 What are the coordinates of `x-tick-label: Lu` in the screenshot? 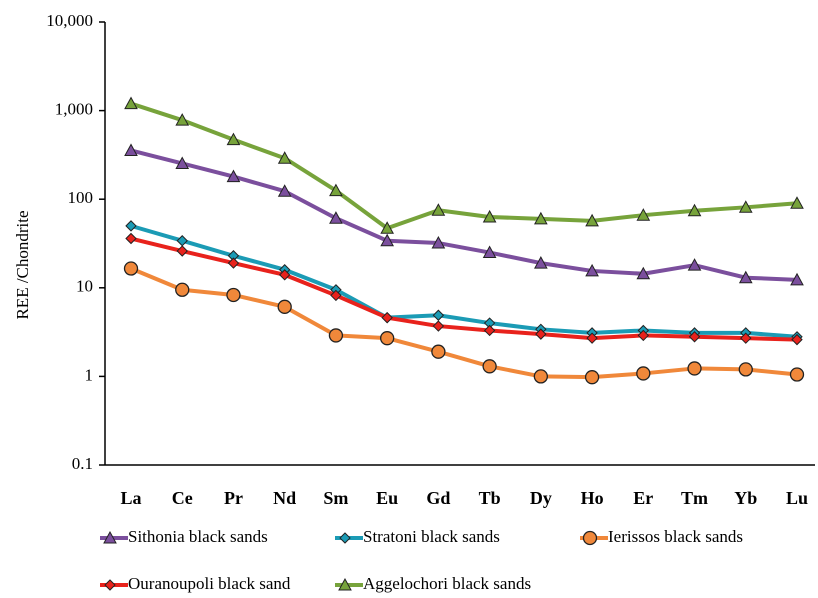 It's located at (797, 498).